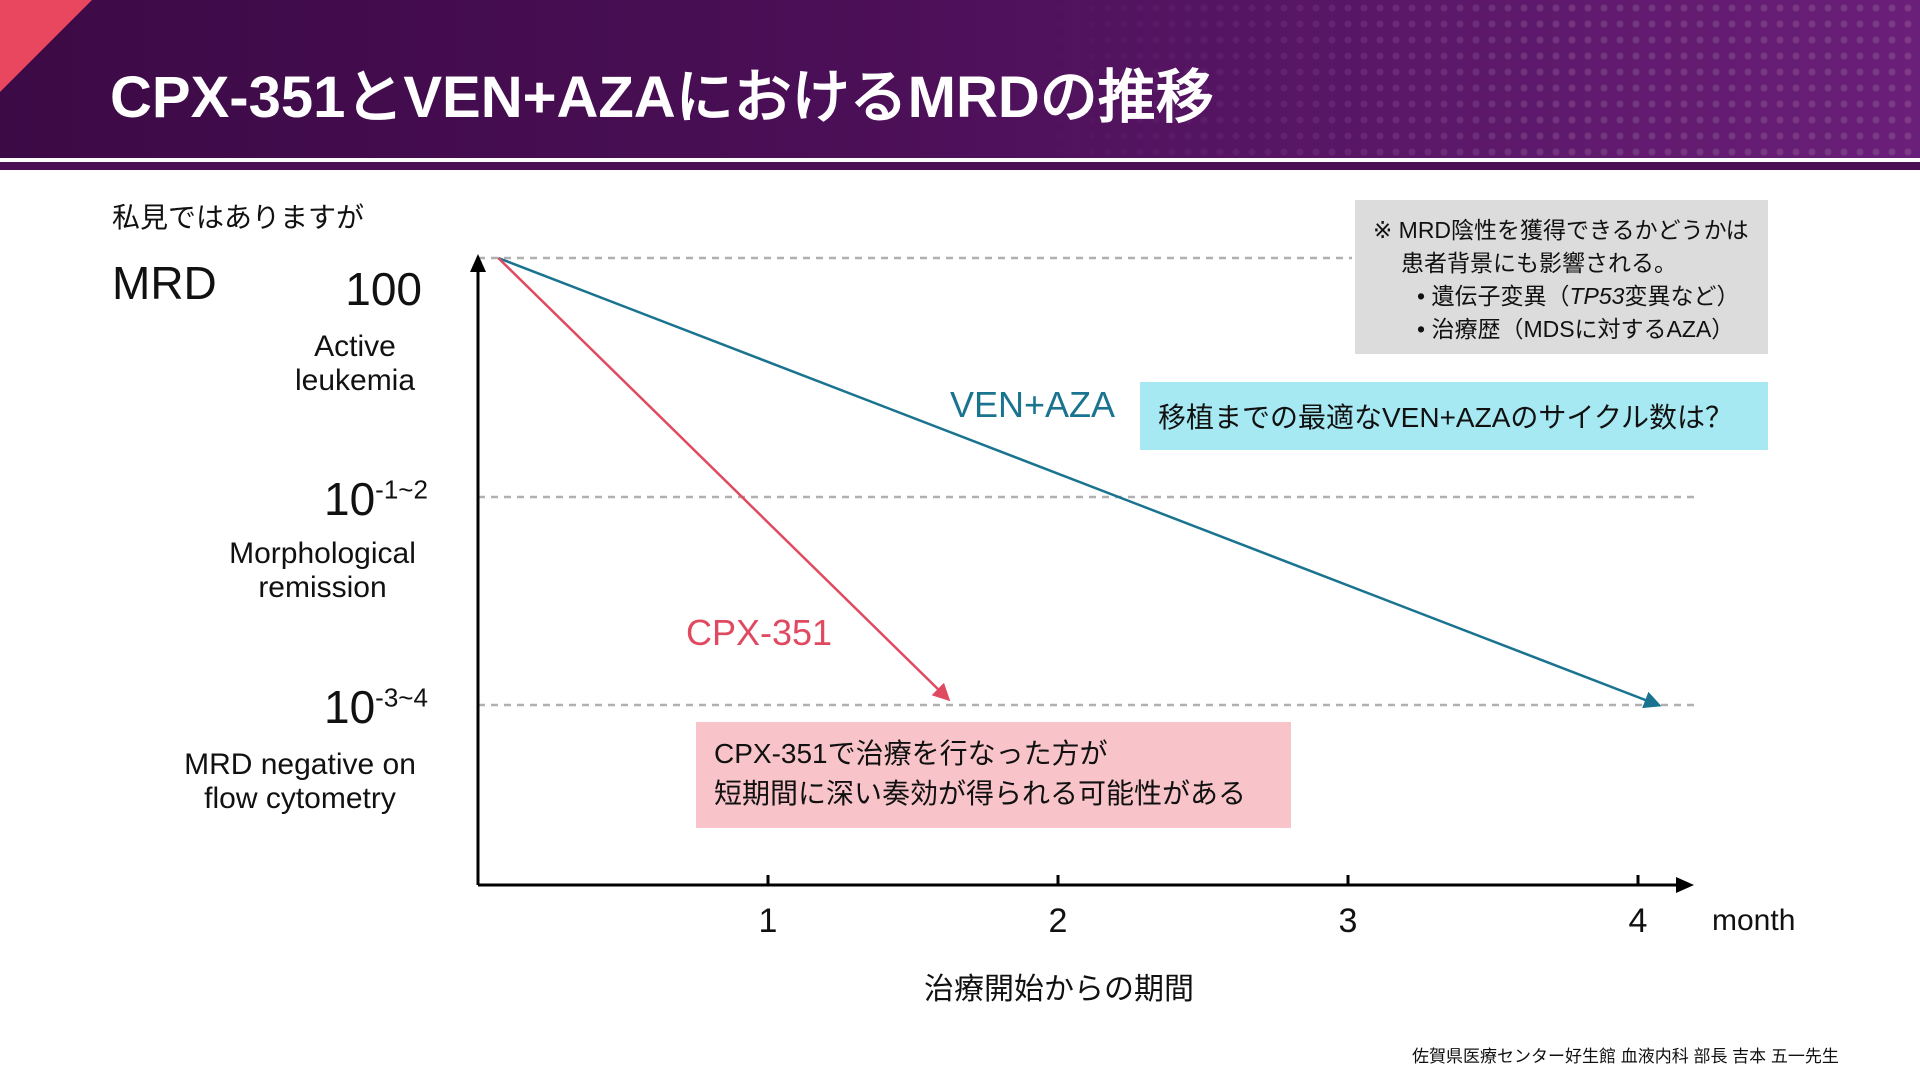 The width and height of the screenshot is (1920, 1080). Describe the element at coordinates (960, 160) in the screenshot. I see `header-divider` at that location.